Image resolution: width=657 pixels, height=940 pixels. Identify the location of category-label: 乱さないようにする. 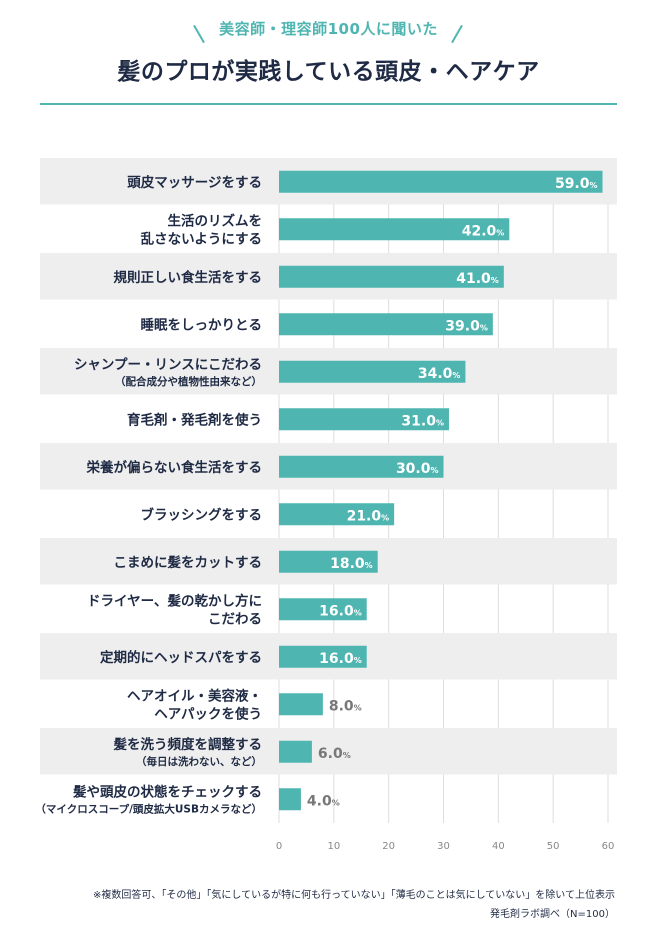
(201, 238).